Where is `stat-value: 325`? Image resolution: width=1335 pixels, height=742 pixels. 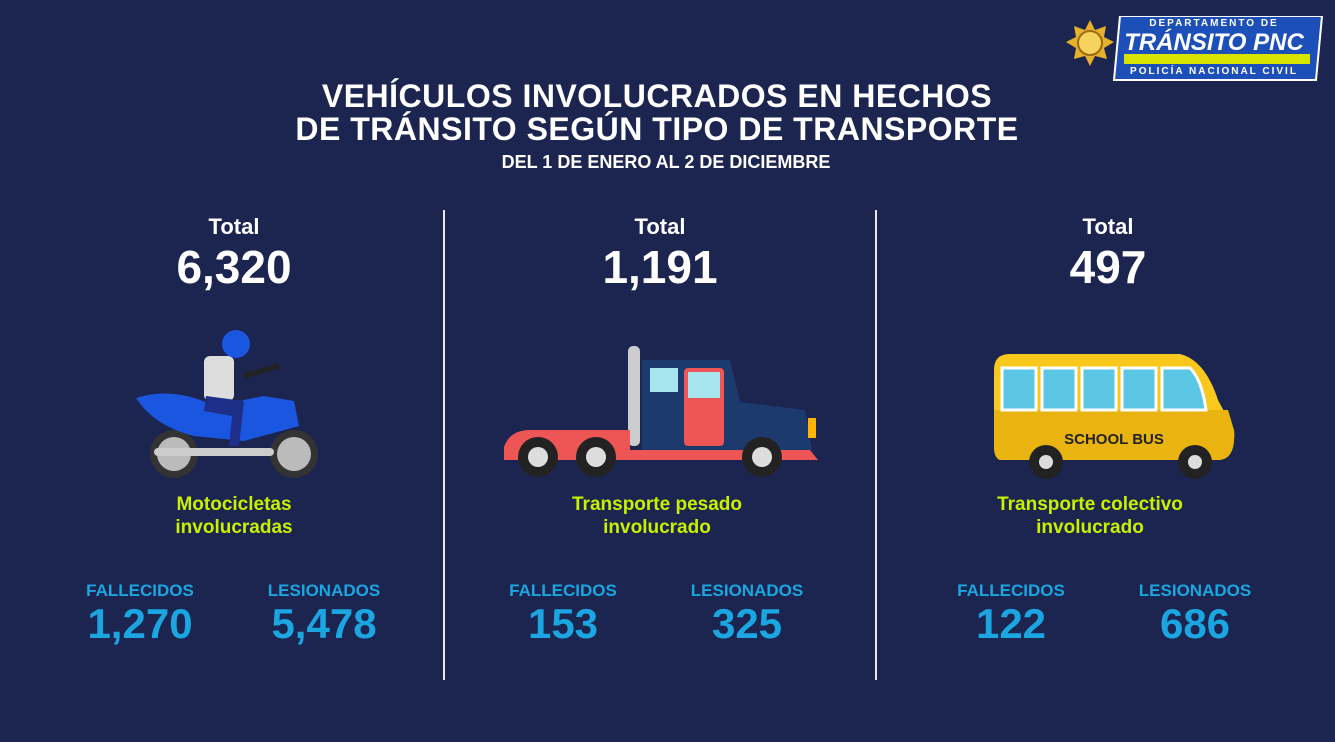 stat-value: 325 is located at coordinates (747, 623).